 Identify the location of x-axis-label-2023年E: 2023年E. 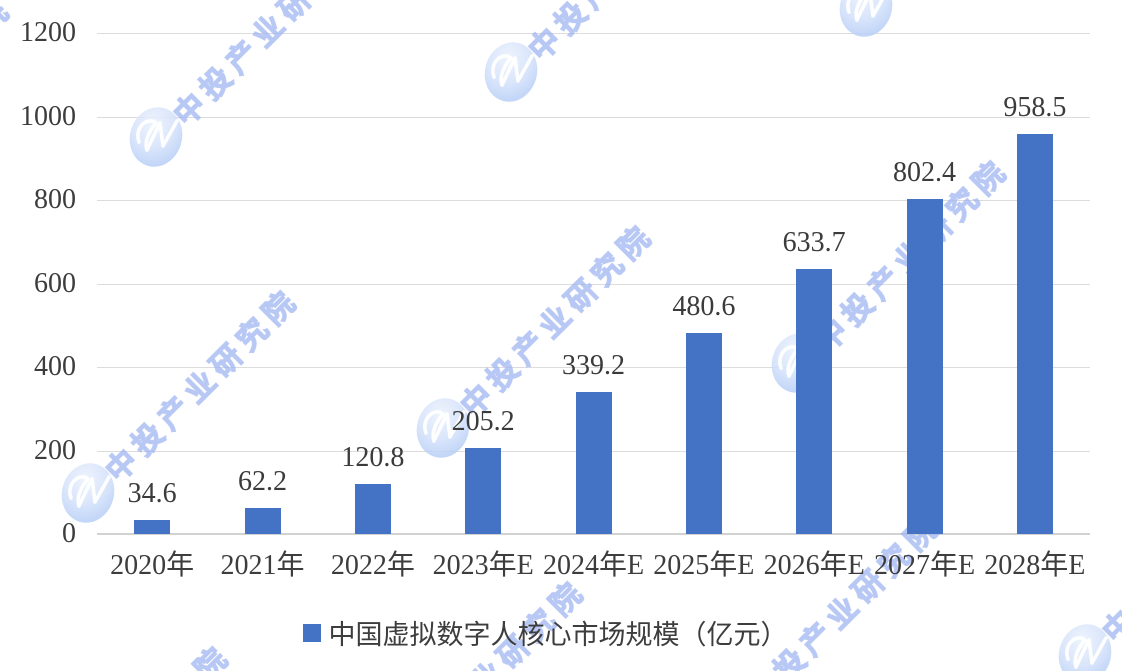
(483, 565).